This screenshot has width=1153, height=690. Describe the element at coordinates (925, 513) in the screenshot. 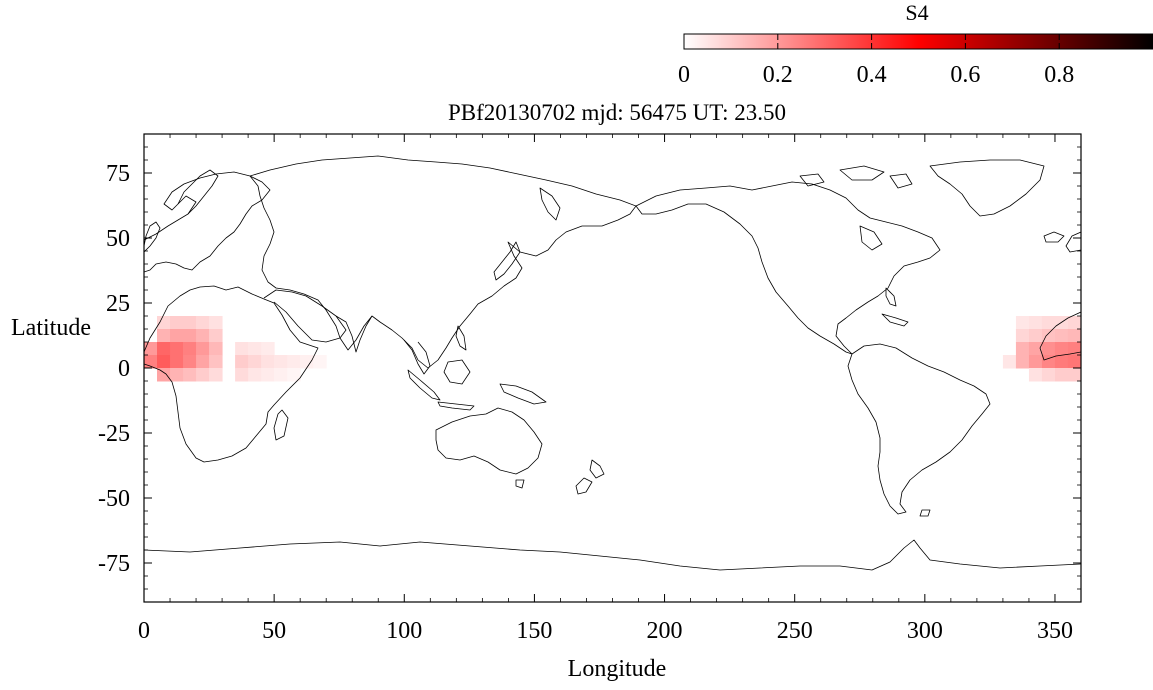

I see `coastline-falklands` at that location.